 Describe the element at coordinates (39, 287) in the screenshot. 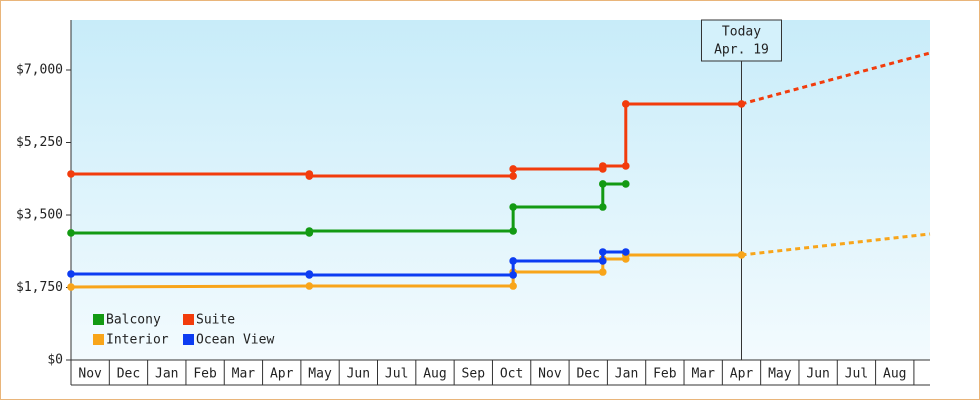

I see `y-tick-label: $1,750` at that location.